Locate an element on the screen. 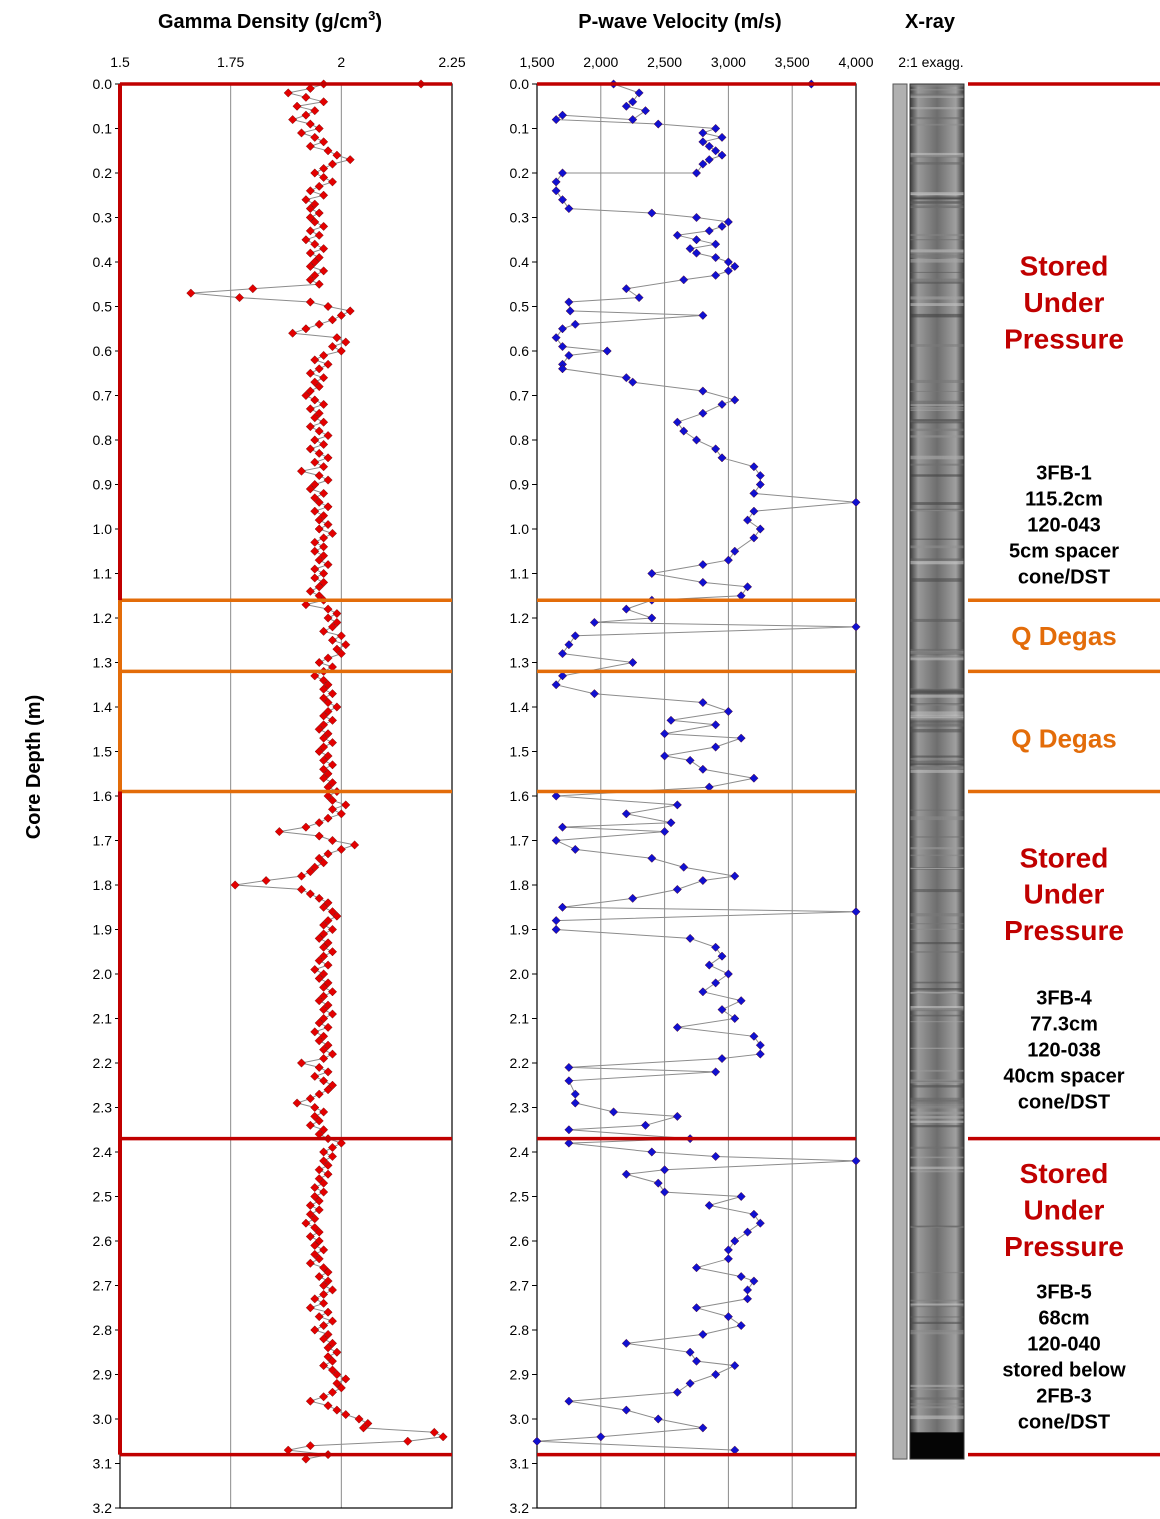 This screenshot has width=1160, height=1519. annotation-line: Pressure is located at coordinates (1064, 1246).